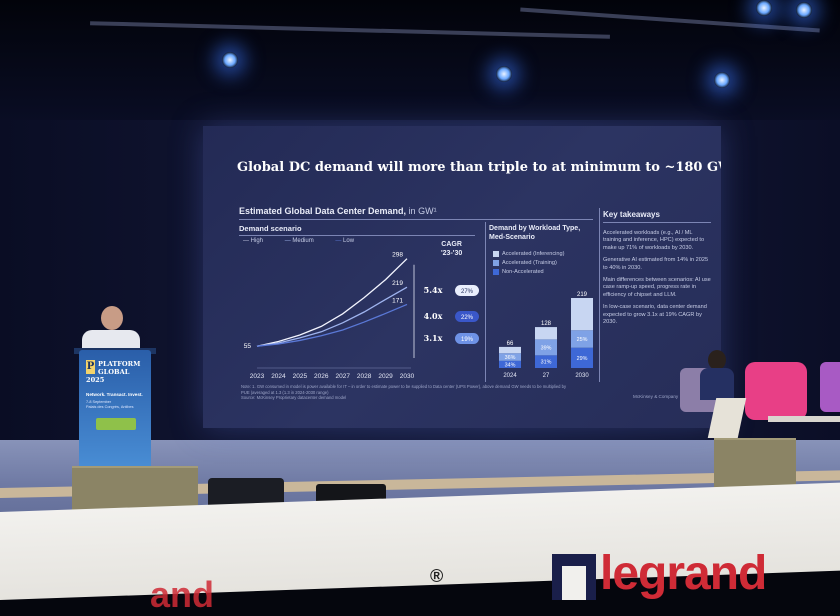 Image resolution: width=840 pixels, height=616 pixels. What do you see at coordinates (257, 376) in the screenshot?
I see `x-tick-label: 2023` at bounding box center [257, 376].